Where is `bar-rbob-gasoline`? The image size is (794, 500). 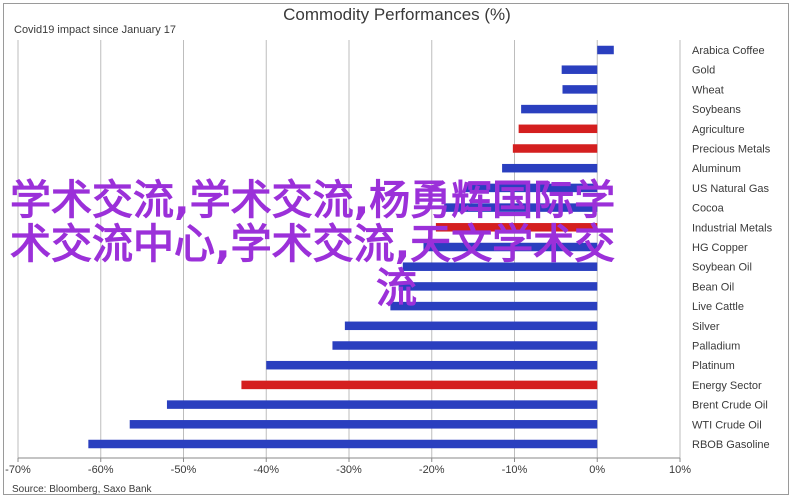 bar-rbob-gasoline is located at coordinates (343, 444).